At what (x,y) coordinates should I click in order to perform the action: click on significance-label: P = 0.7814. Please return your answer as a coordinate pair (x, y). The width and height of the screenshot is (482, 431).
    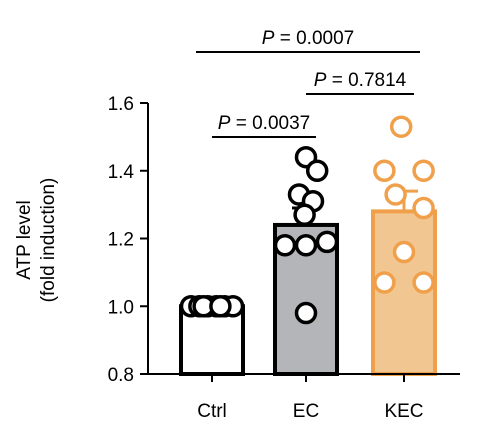
    Looking at the image, I should click on (360, 80).